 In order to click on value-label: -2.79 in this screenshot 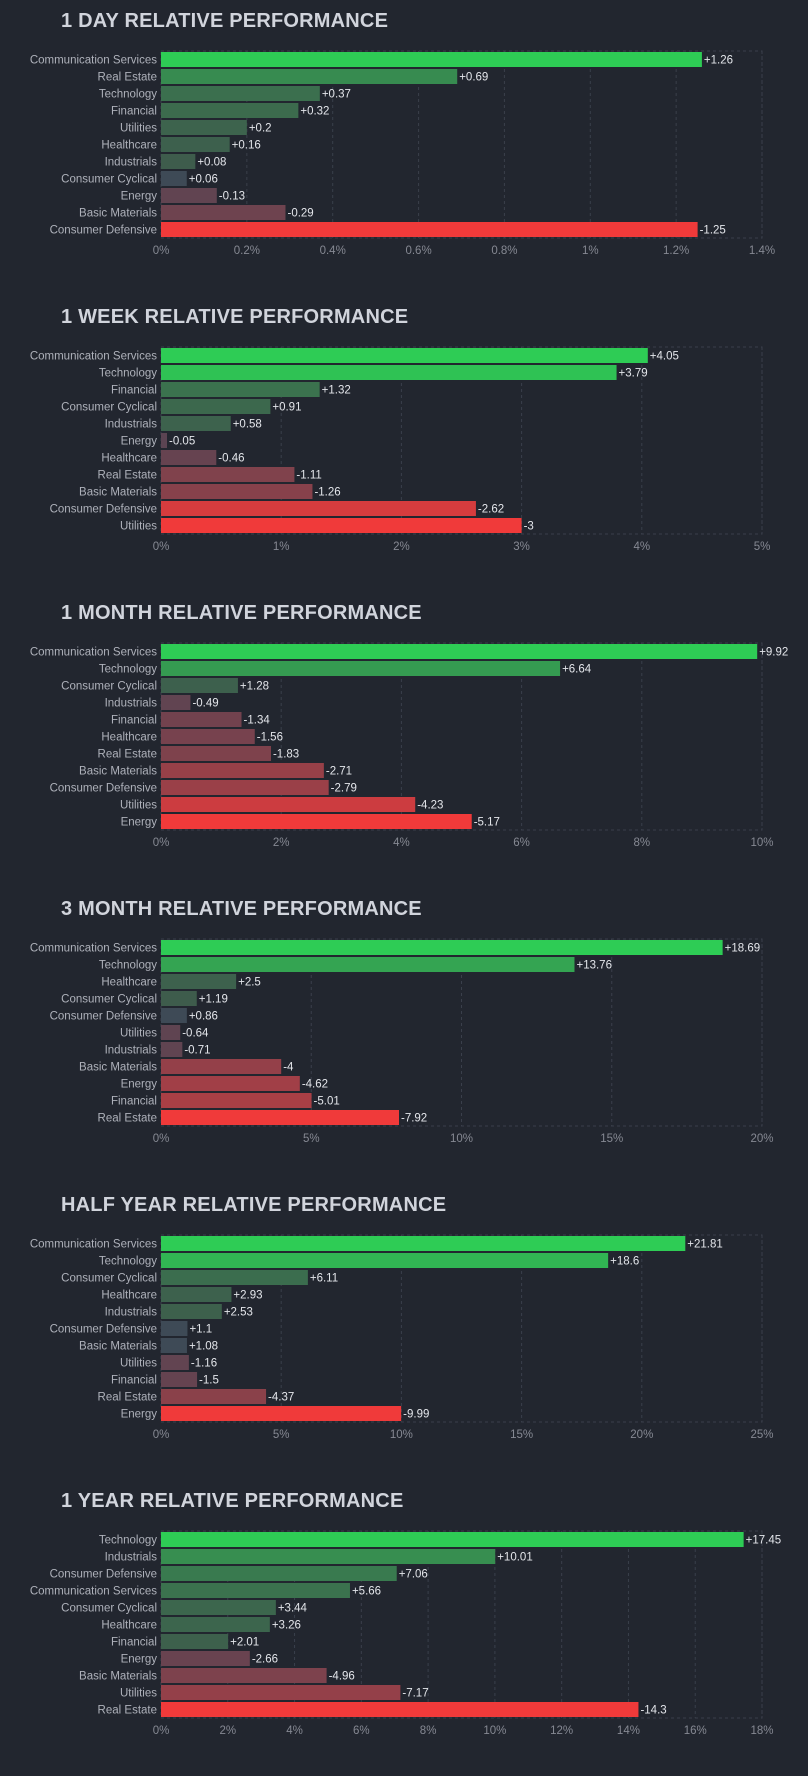, I will do `click(344, 789)`.